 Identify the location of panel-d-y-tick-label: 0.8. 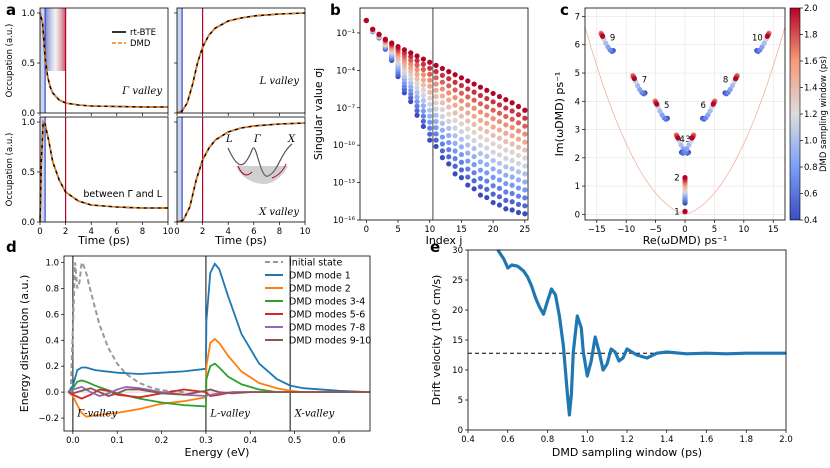
(52, 289).